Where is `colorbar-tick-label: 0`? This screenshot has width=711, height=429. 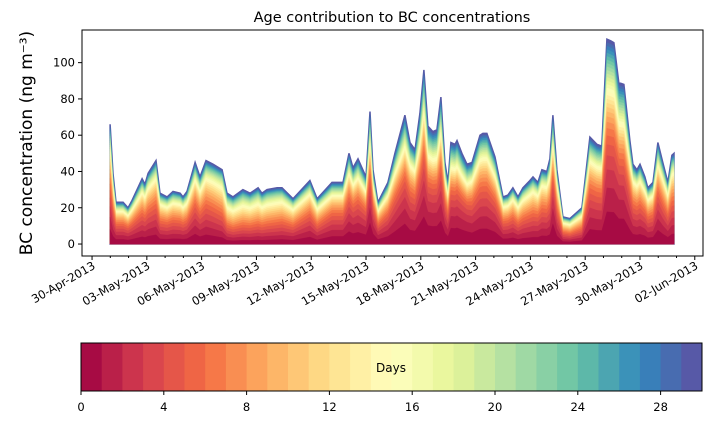 colorbar-tick-label: 0 is located at coordinates (80, 407).